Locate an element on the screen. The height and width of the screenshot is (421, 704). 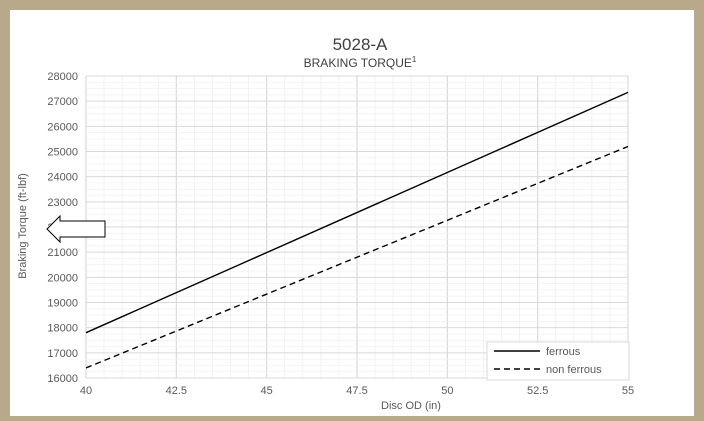
x-tick-label: 47.5 is located at coordinates (356, 391).